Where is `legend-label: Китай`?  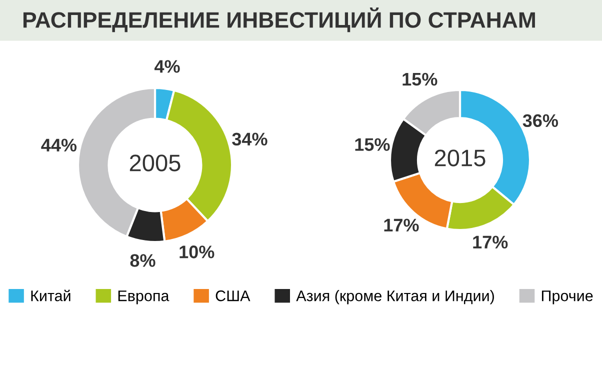 legend-label: Китай is located at coordinates (50, 296).